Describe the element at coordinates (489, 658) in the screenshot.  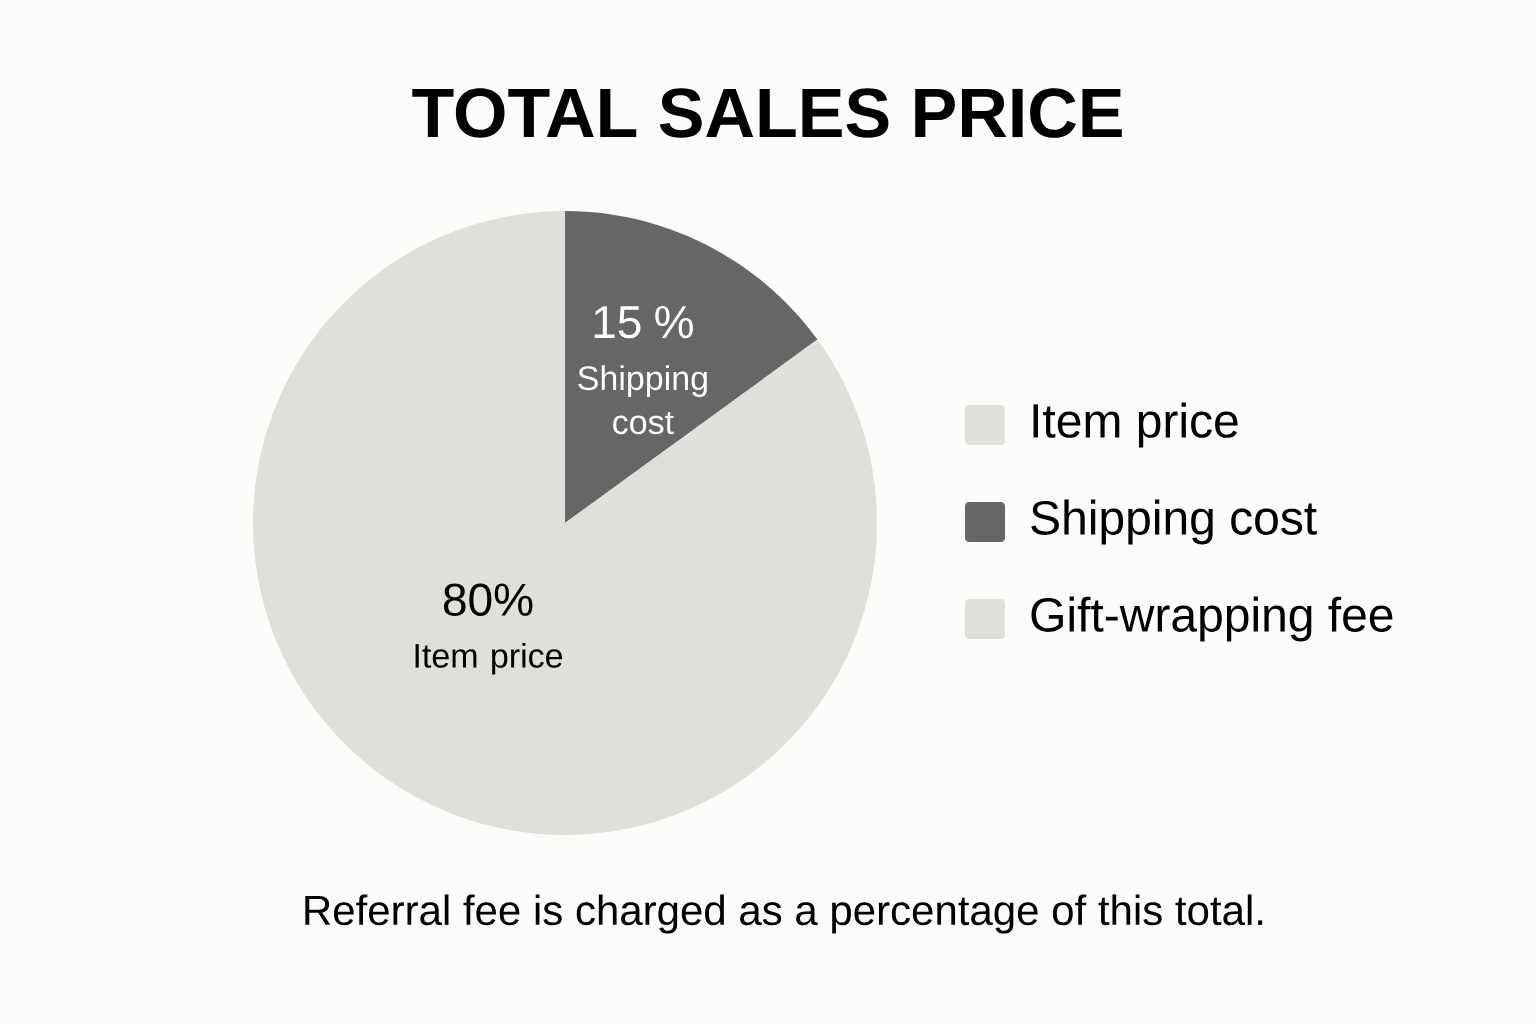
I see `slice-label: Item price` at that location.